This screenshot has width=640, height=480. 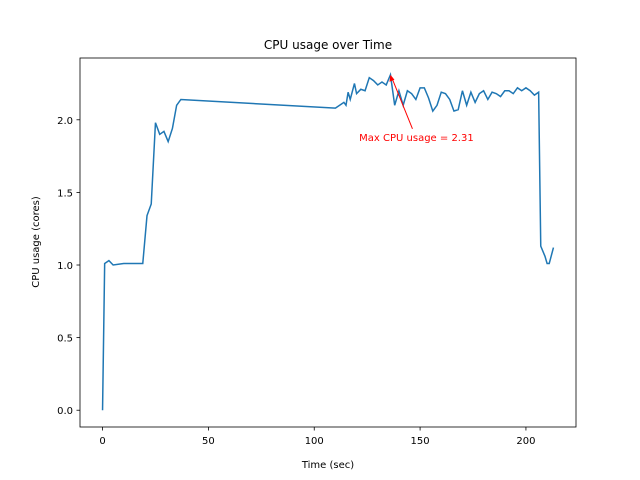 What do you see at coordinates (314, 441) in the screenshot?
I see `x-tick-label: 100` at bounding box center [314, 441].